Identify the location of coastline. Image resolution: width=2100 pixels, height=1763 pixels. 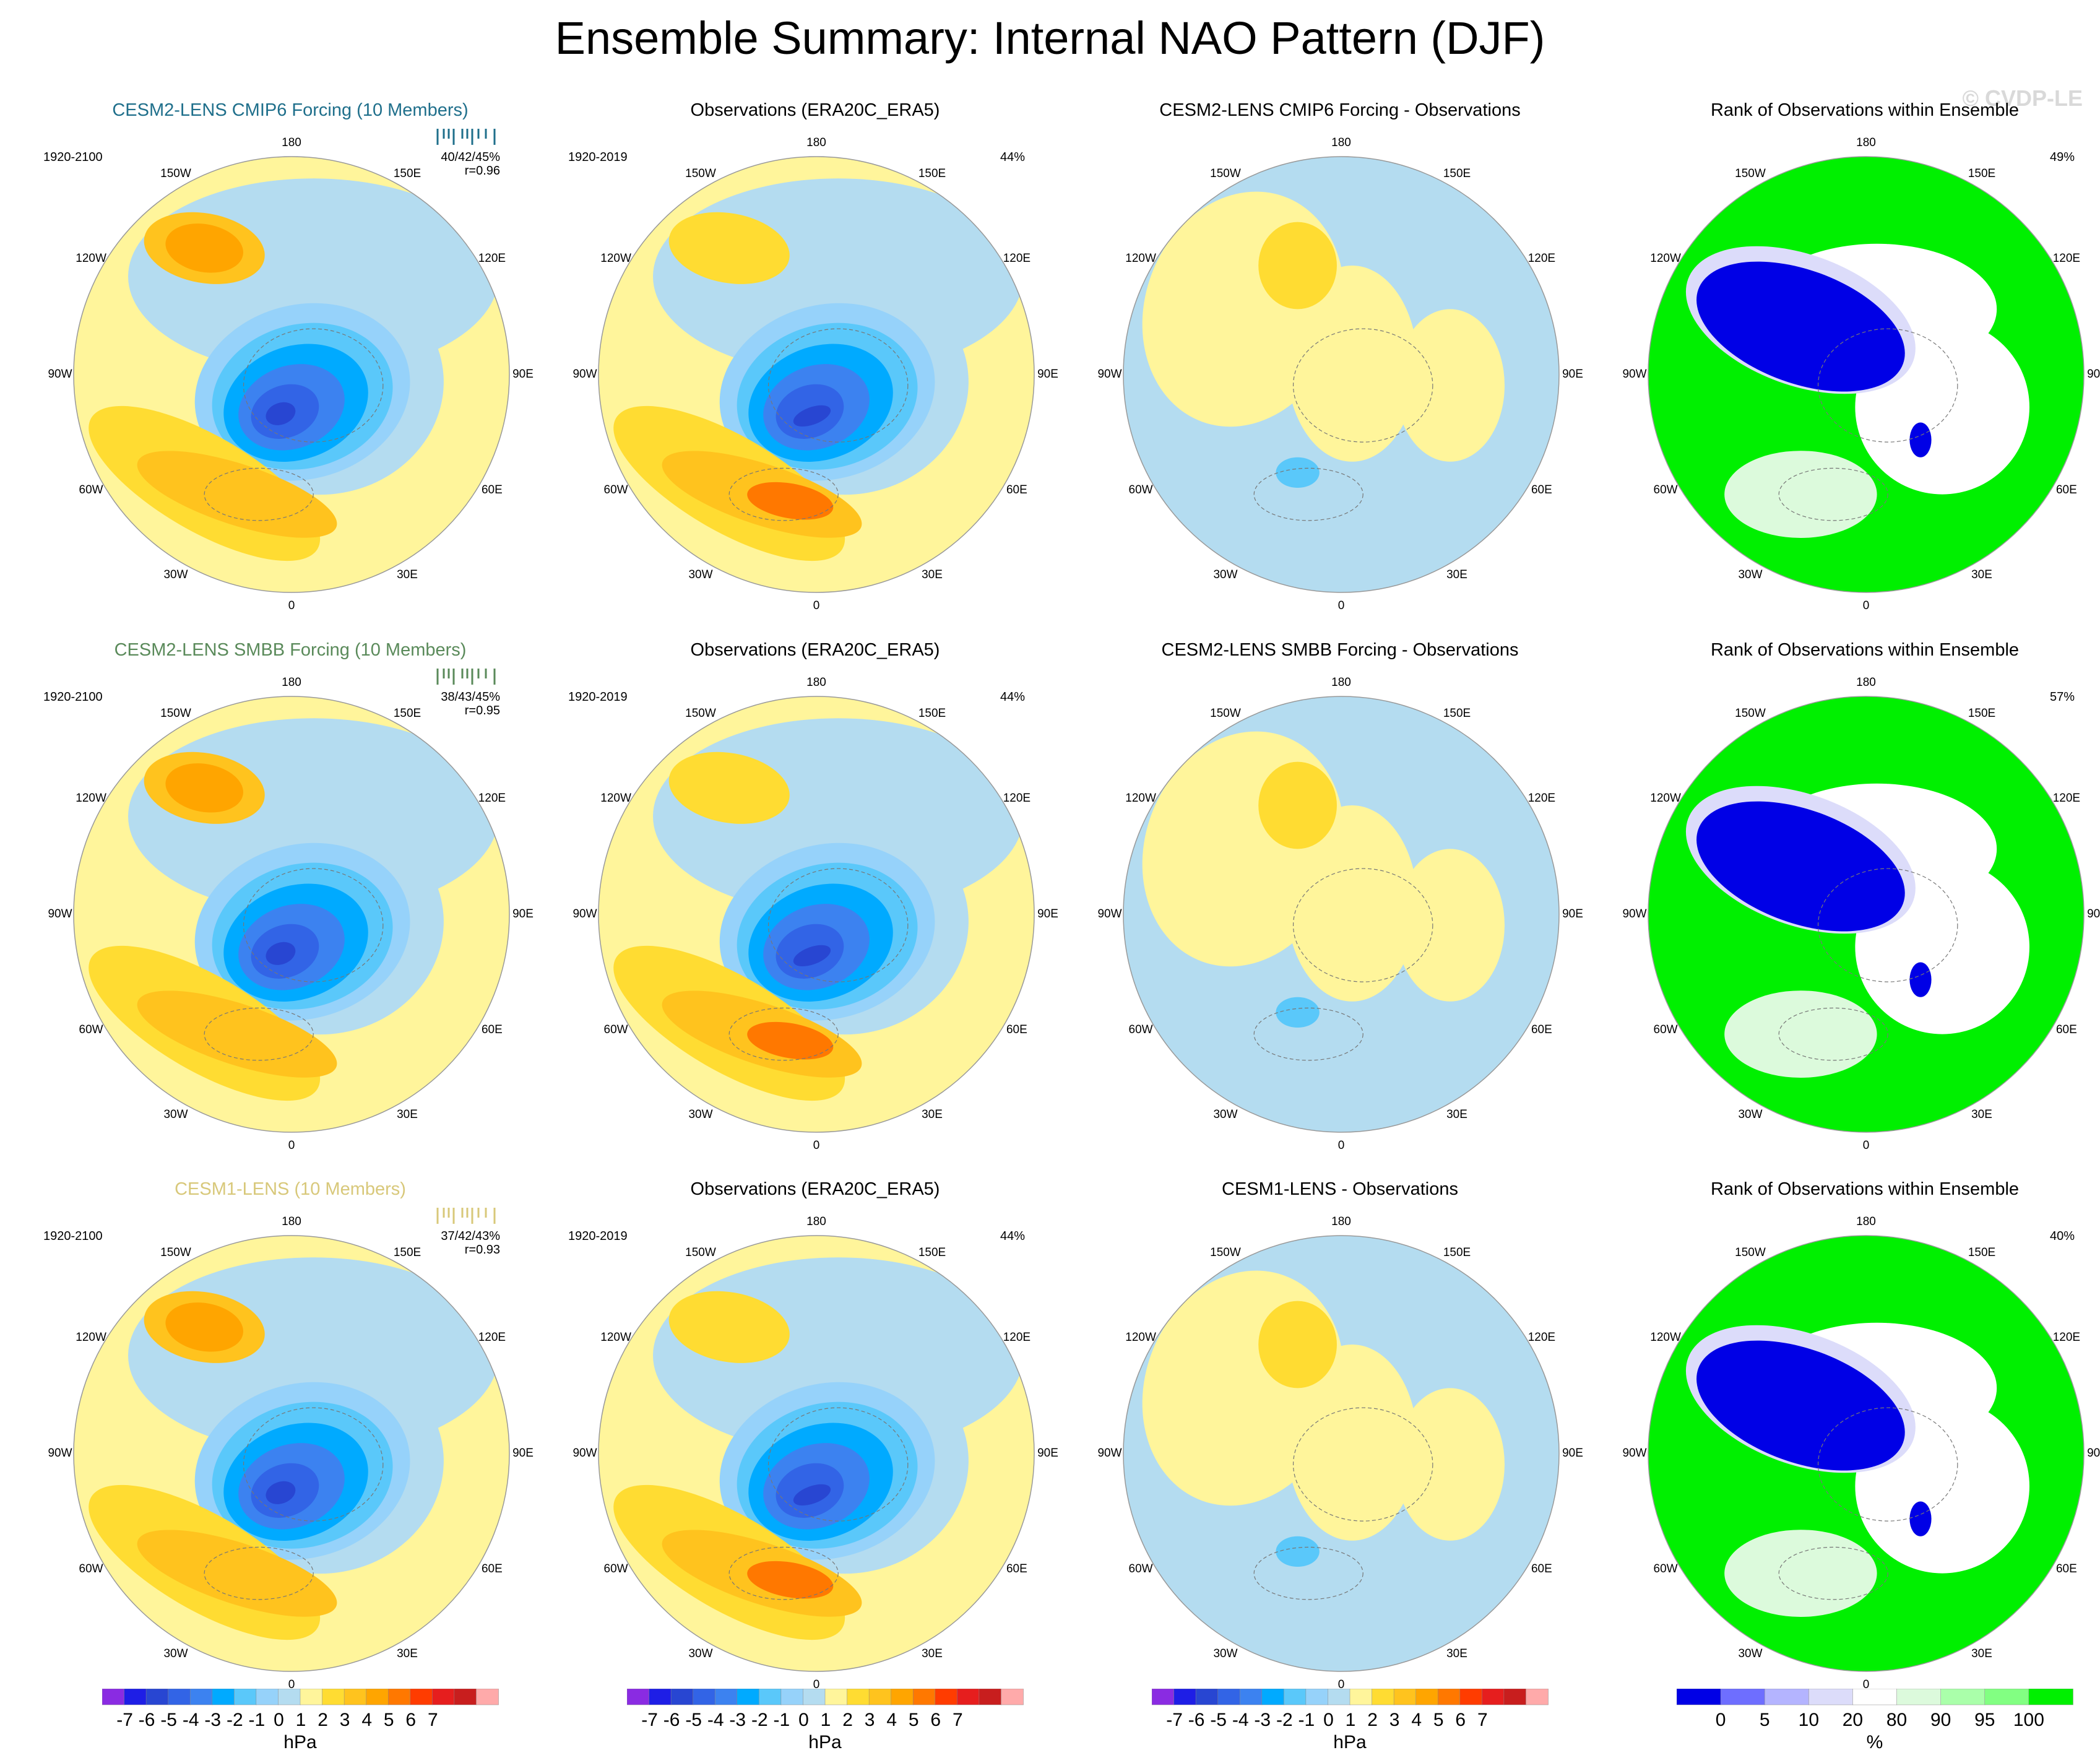
(1887, 925).